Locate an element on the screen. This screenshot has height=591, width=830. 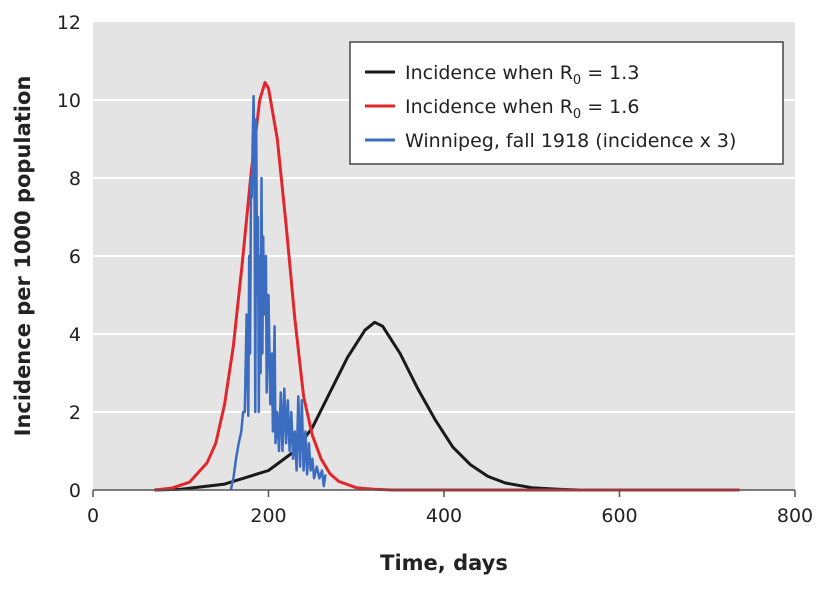
y-axis-title: Incidence per 1000 population is located at coordinates (23, 256).